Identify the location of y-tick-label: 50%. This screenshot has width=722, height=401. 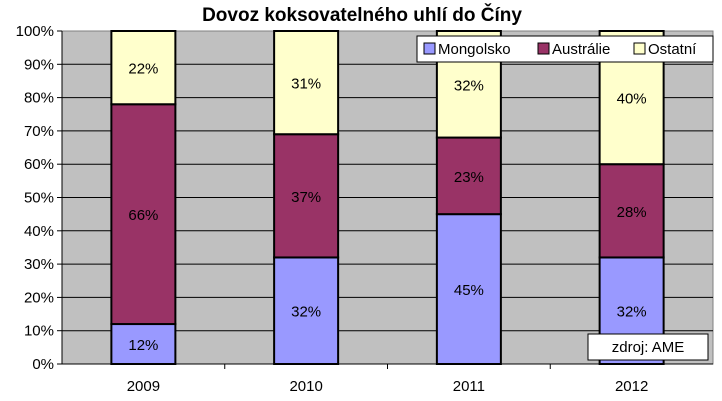
(39, 198).